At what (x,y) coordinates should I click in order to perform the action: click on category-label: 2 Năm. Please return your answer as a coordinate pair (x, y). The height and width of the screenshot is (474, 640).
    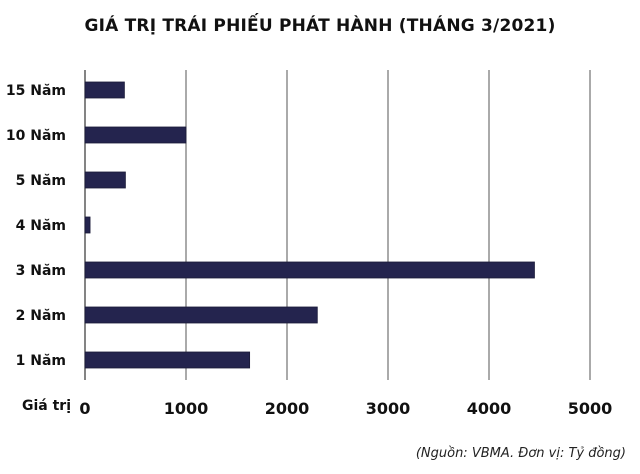
    Looking at the image, I should click on (41, 316).